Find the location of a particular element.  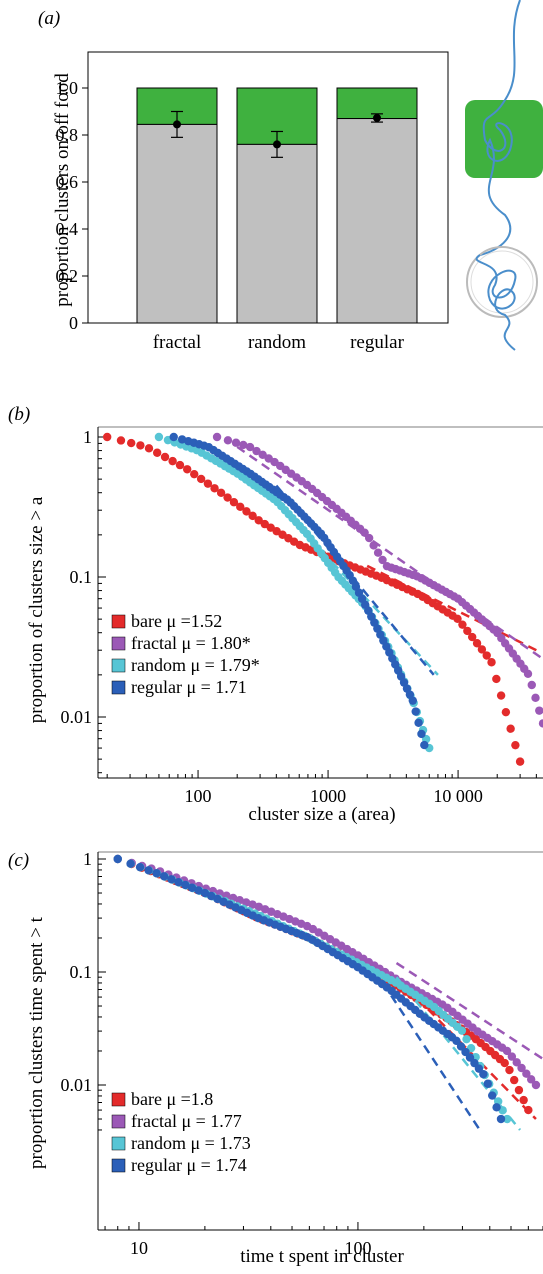

xlabel-b: cluster size a (area) is located at coordinates (321, 814).